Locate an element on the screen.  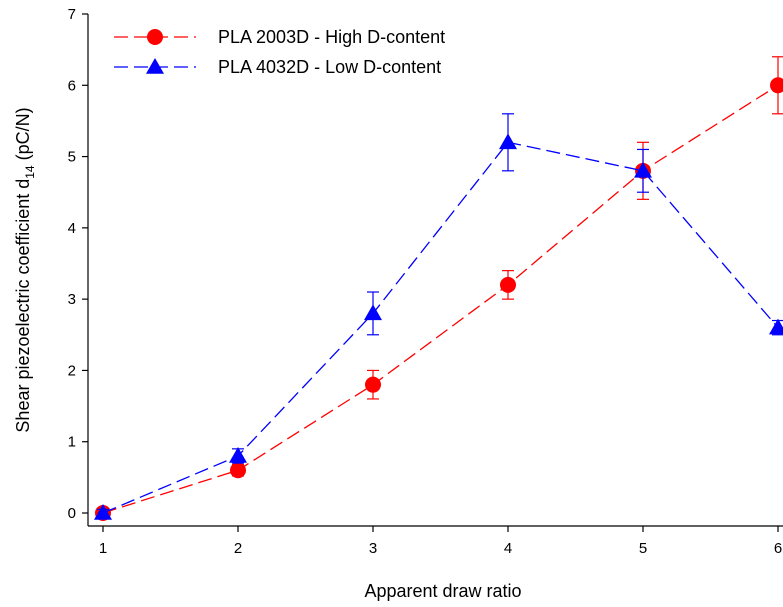
y-tick-label: 4 is located at coordinates (72, 228).